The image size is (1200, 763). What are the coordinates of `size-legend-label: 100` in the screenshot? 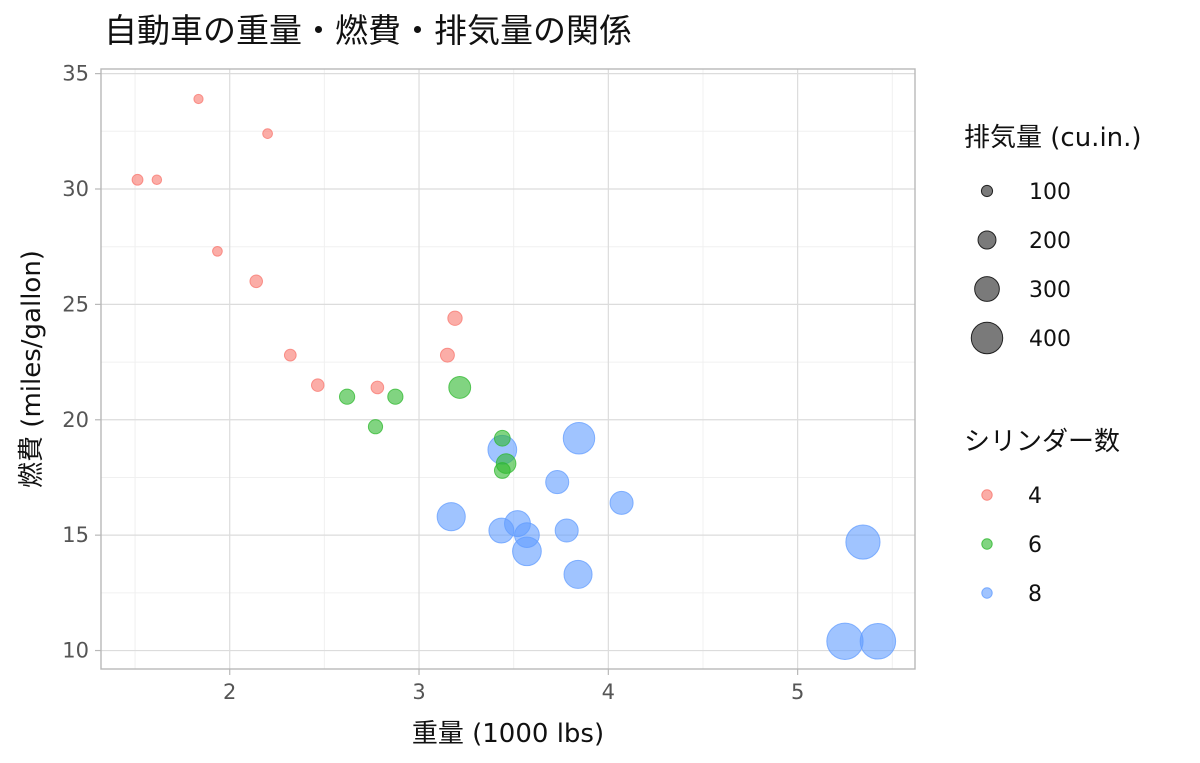 It's located at (1050, 192).